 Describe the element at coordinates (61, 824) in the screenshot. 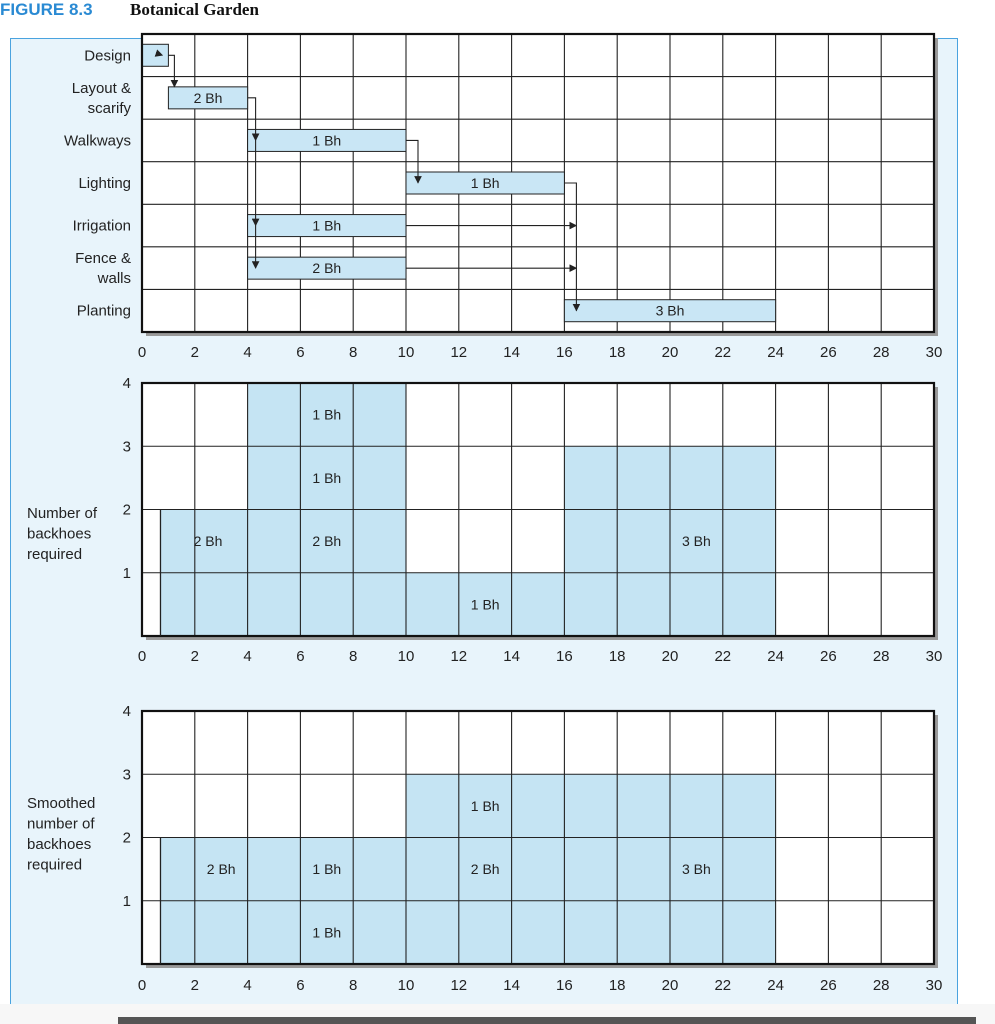

I see `y-axis-title: number of` at that location.